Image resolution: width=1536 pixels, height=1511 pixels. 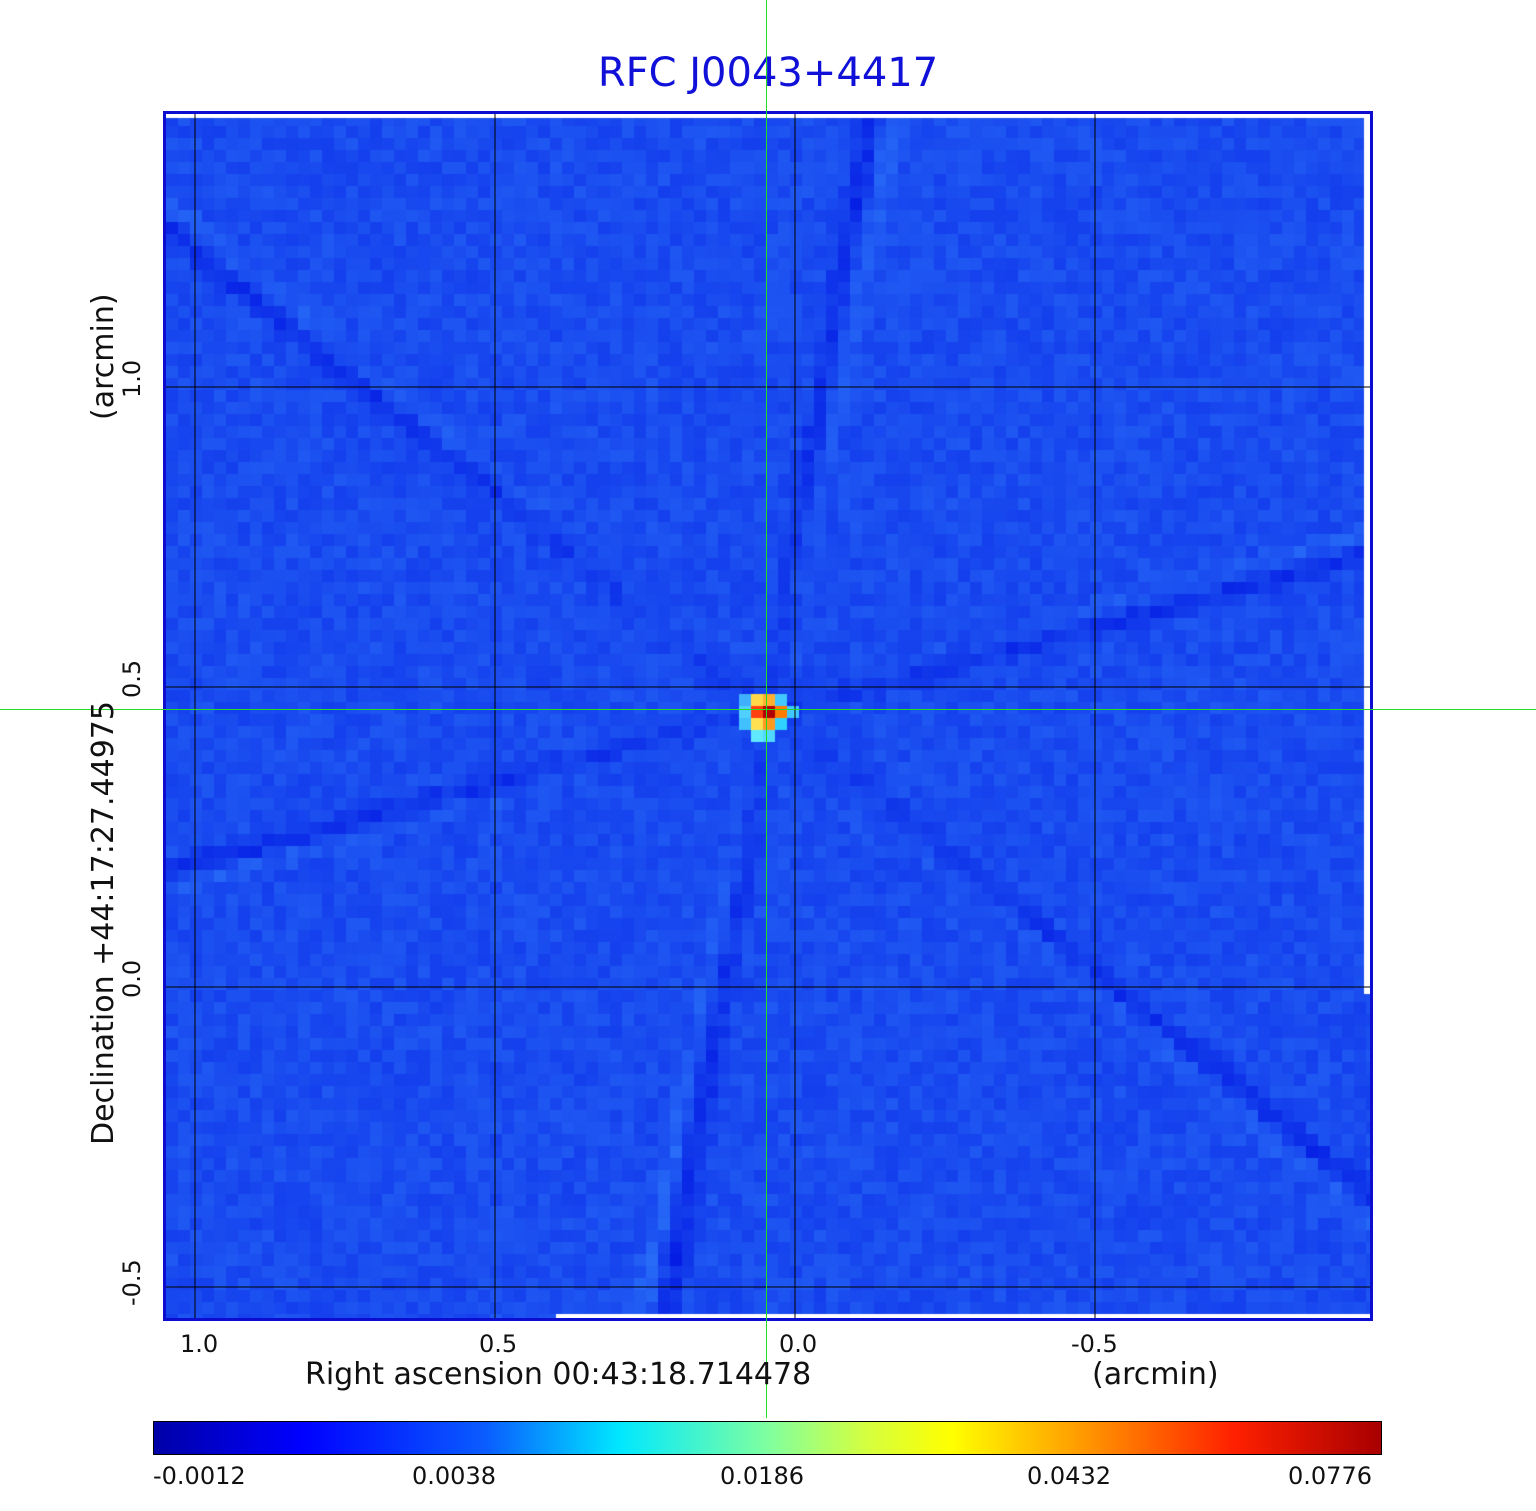 I want to click on x-axis-unit: (arcmin), so click(x=1155, y=1374).